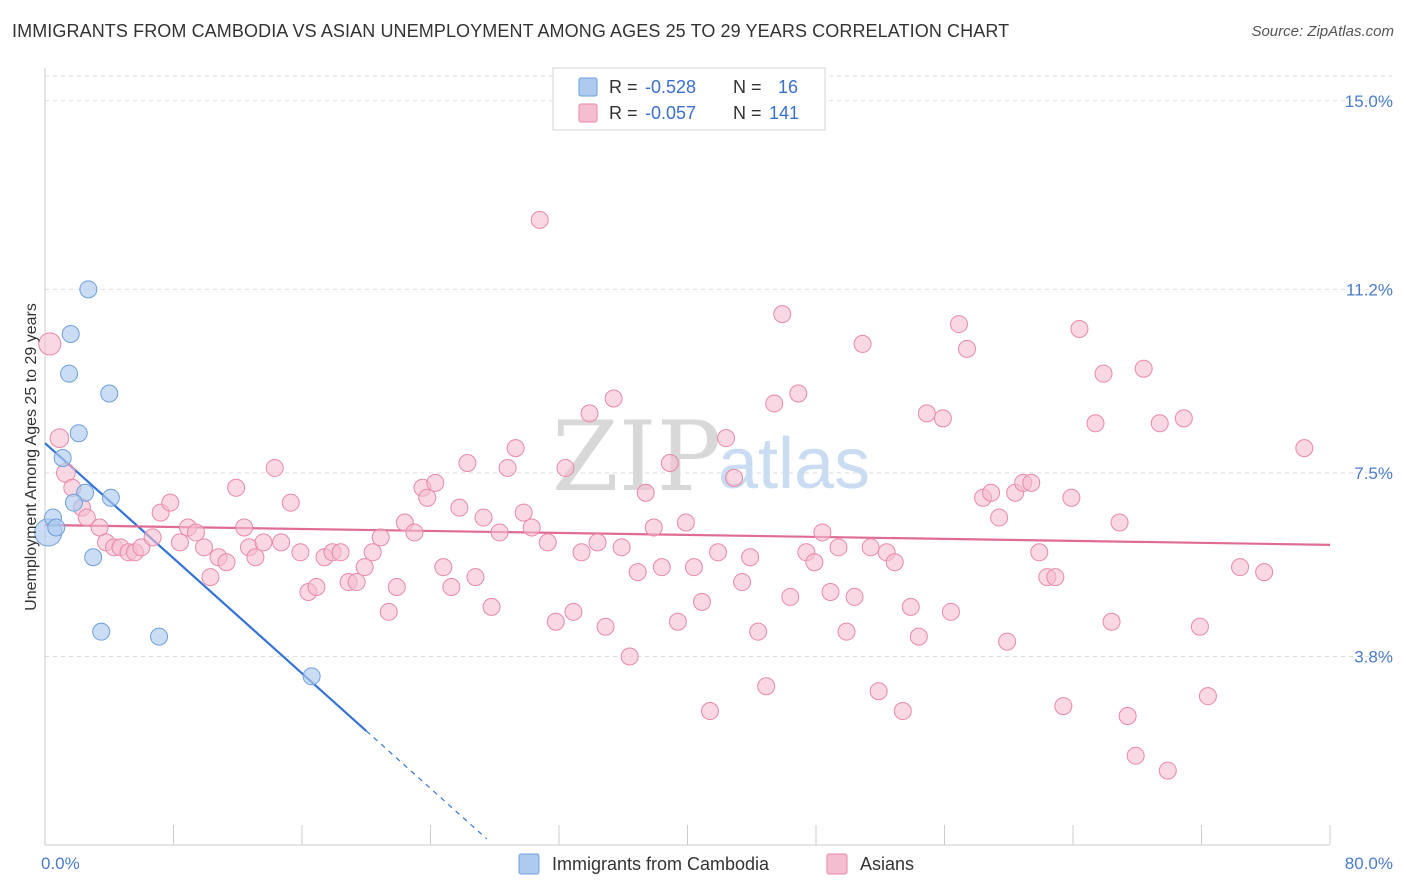 This screenshot has height=892, width=1406. What do you see at coordinates (60, 863) in the screenshot?
I see `x-tick-label-0: 0.0%` at bounding box center [60, 863].